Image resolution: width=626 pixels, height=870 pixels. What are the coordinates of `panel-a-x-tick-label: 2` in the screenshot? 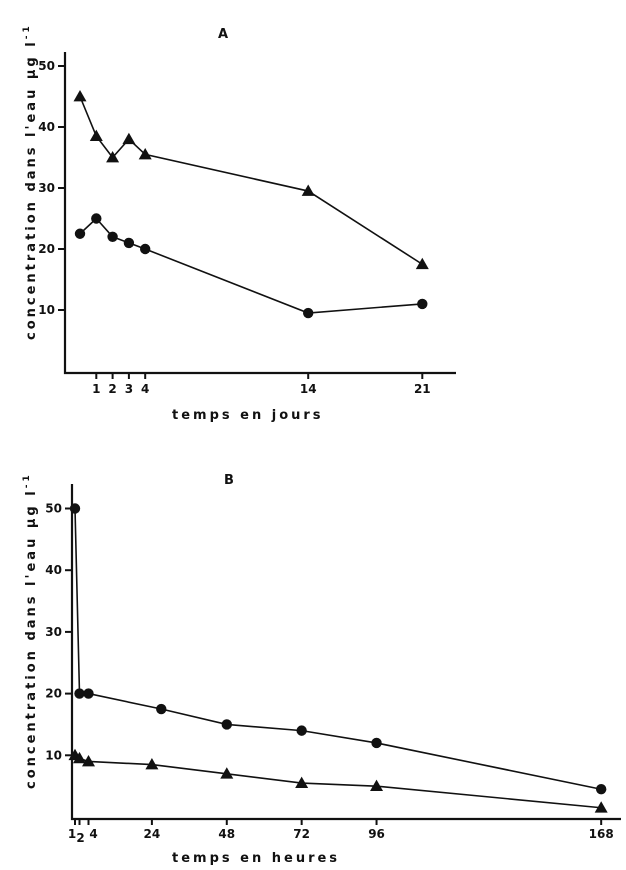 It's located at (112, 389).